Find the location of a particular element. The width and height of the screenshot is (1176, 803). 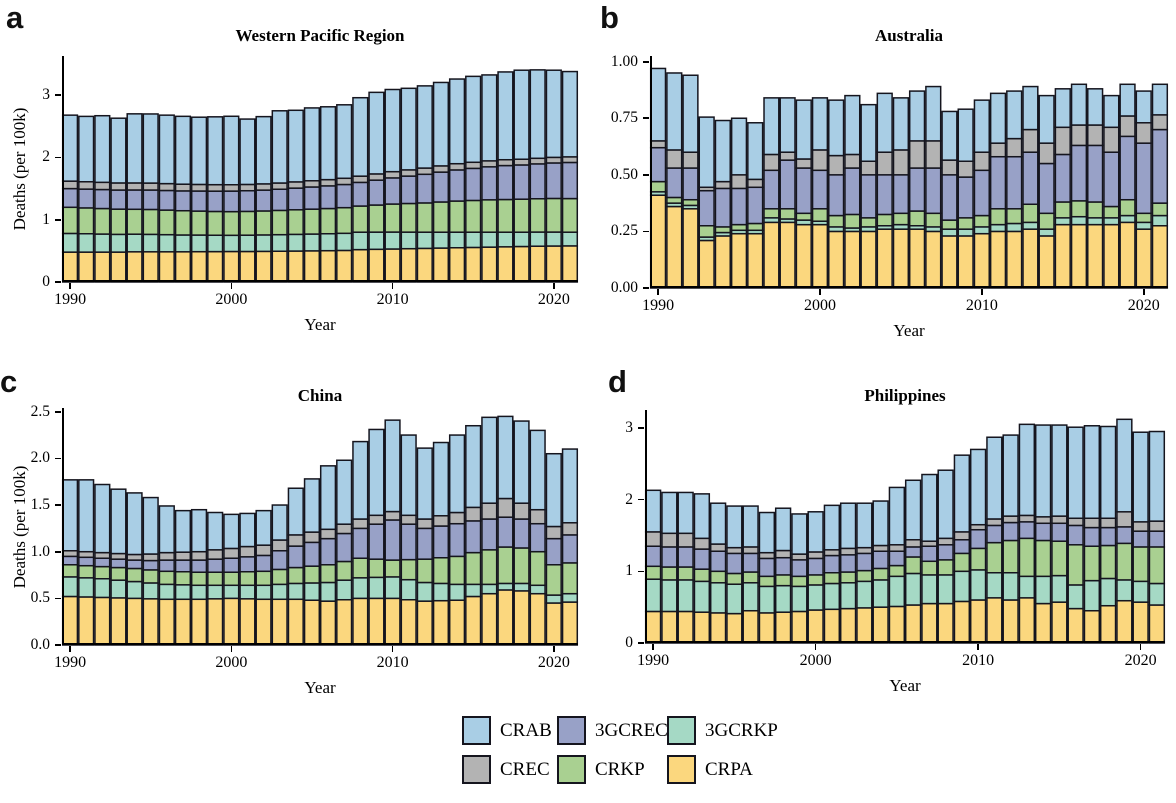

y-tick-label: 0.75 is located at coordinates (624, 118).